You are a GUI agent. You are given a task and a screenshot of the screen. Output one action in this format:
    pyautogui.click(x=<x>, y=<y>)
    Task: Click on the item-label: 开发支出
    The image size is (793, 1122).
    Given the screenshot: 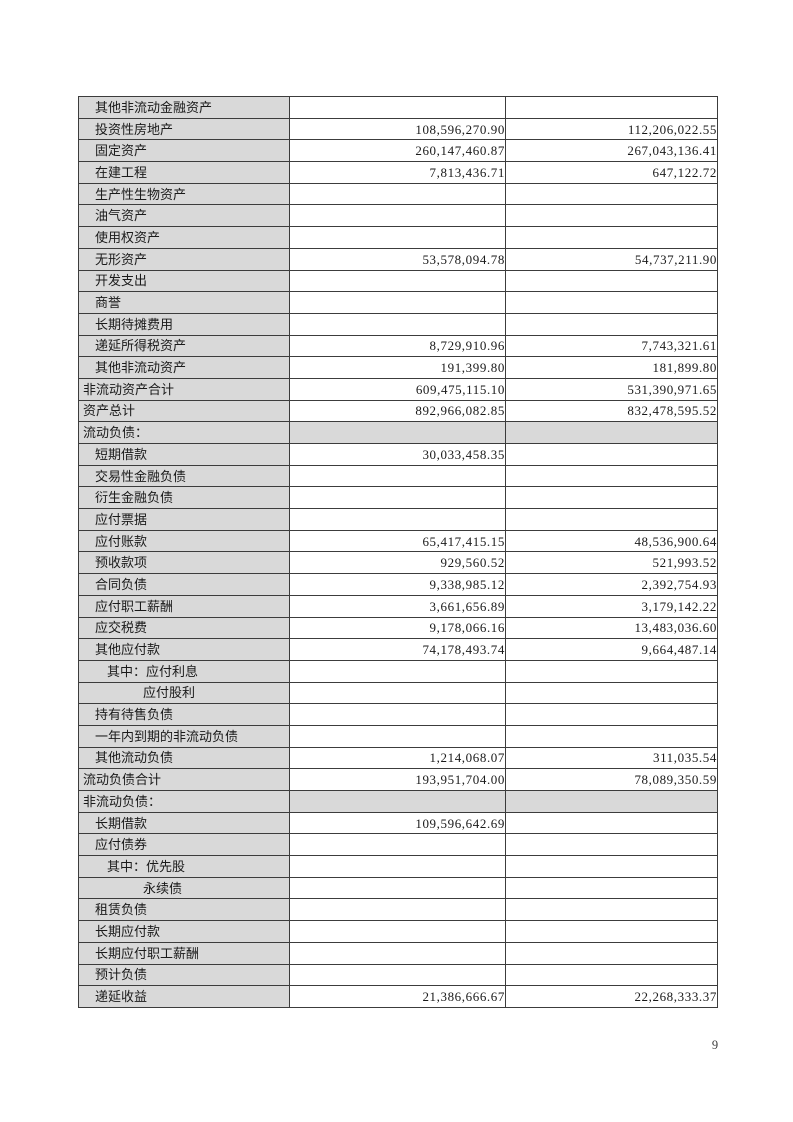 What is the action you would take?
    pyautogui.click(x=184, y=281)
    